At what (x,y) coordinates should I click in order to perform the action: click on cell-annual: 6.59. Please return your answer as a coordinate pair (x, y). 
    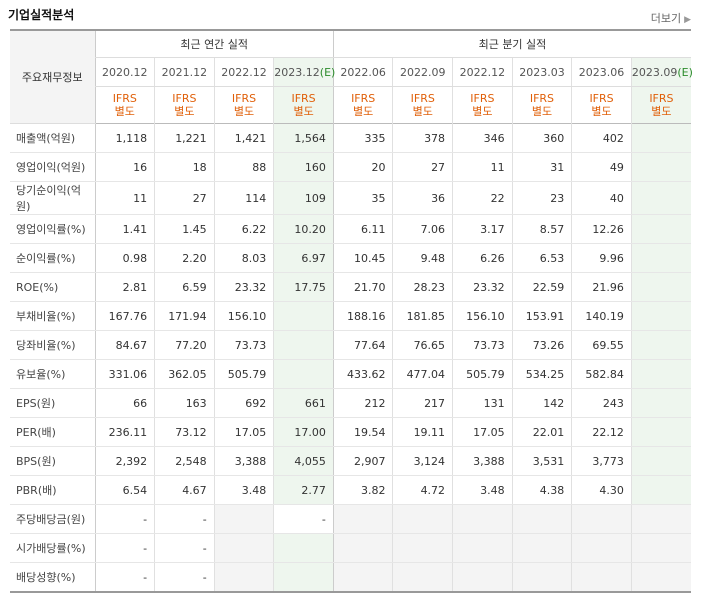
    Looking at the image, I should click on (184, 287).